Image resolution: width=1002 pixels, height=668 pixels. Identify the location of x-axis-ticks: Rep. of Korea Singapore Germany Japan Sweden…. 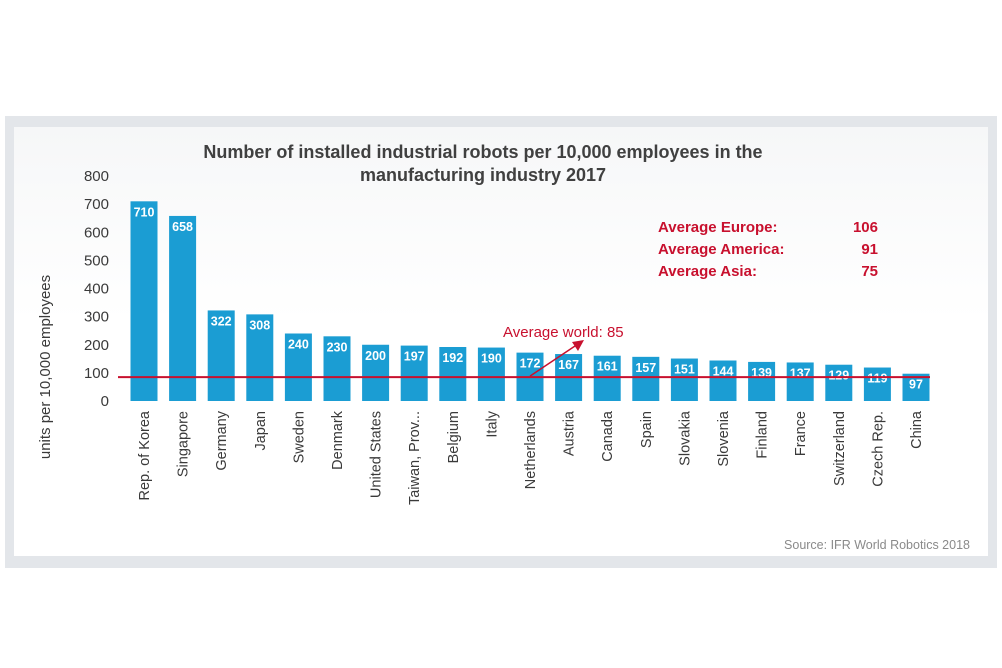
(531, 457).